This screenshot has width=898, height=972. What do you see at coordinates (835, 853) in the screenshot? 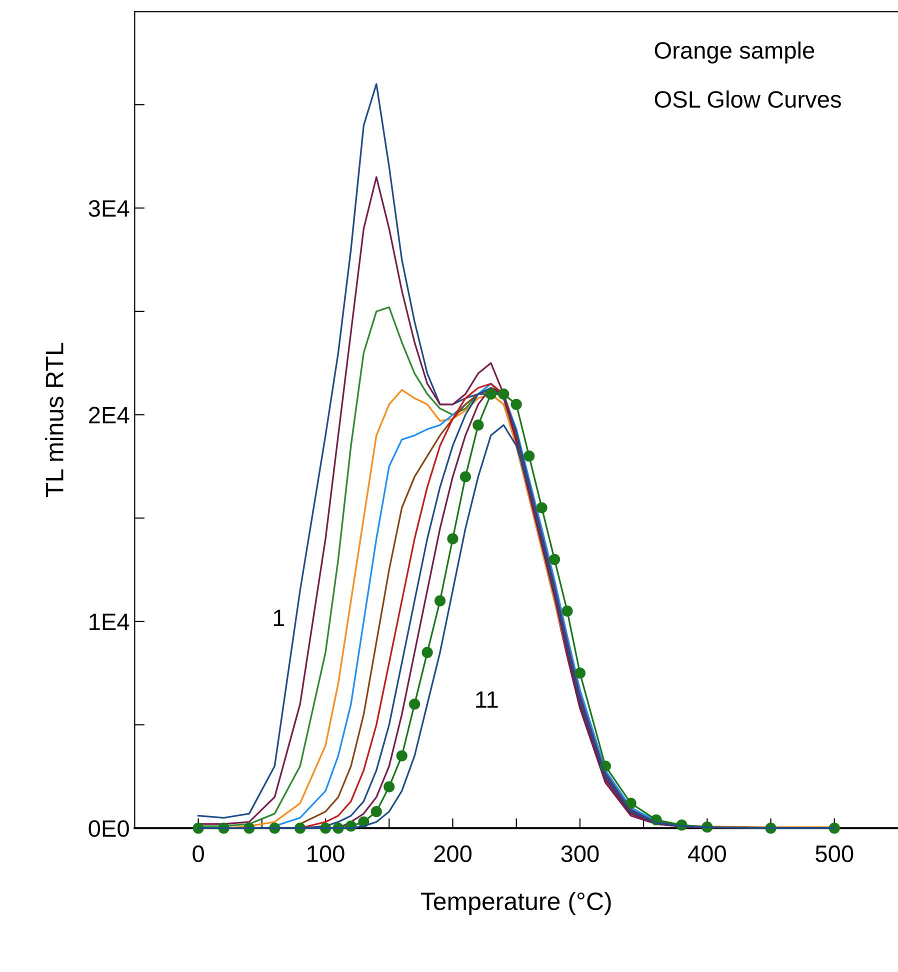
I see `x-tick-label: 500` at bounding box center [835, 853].